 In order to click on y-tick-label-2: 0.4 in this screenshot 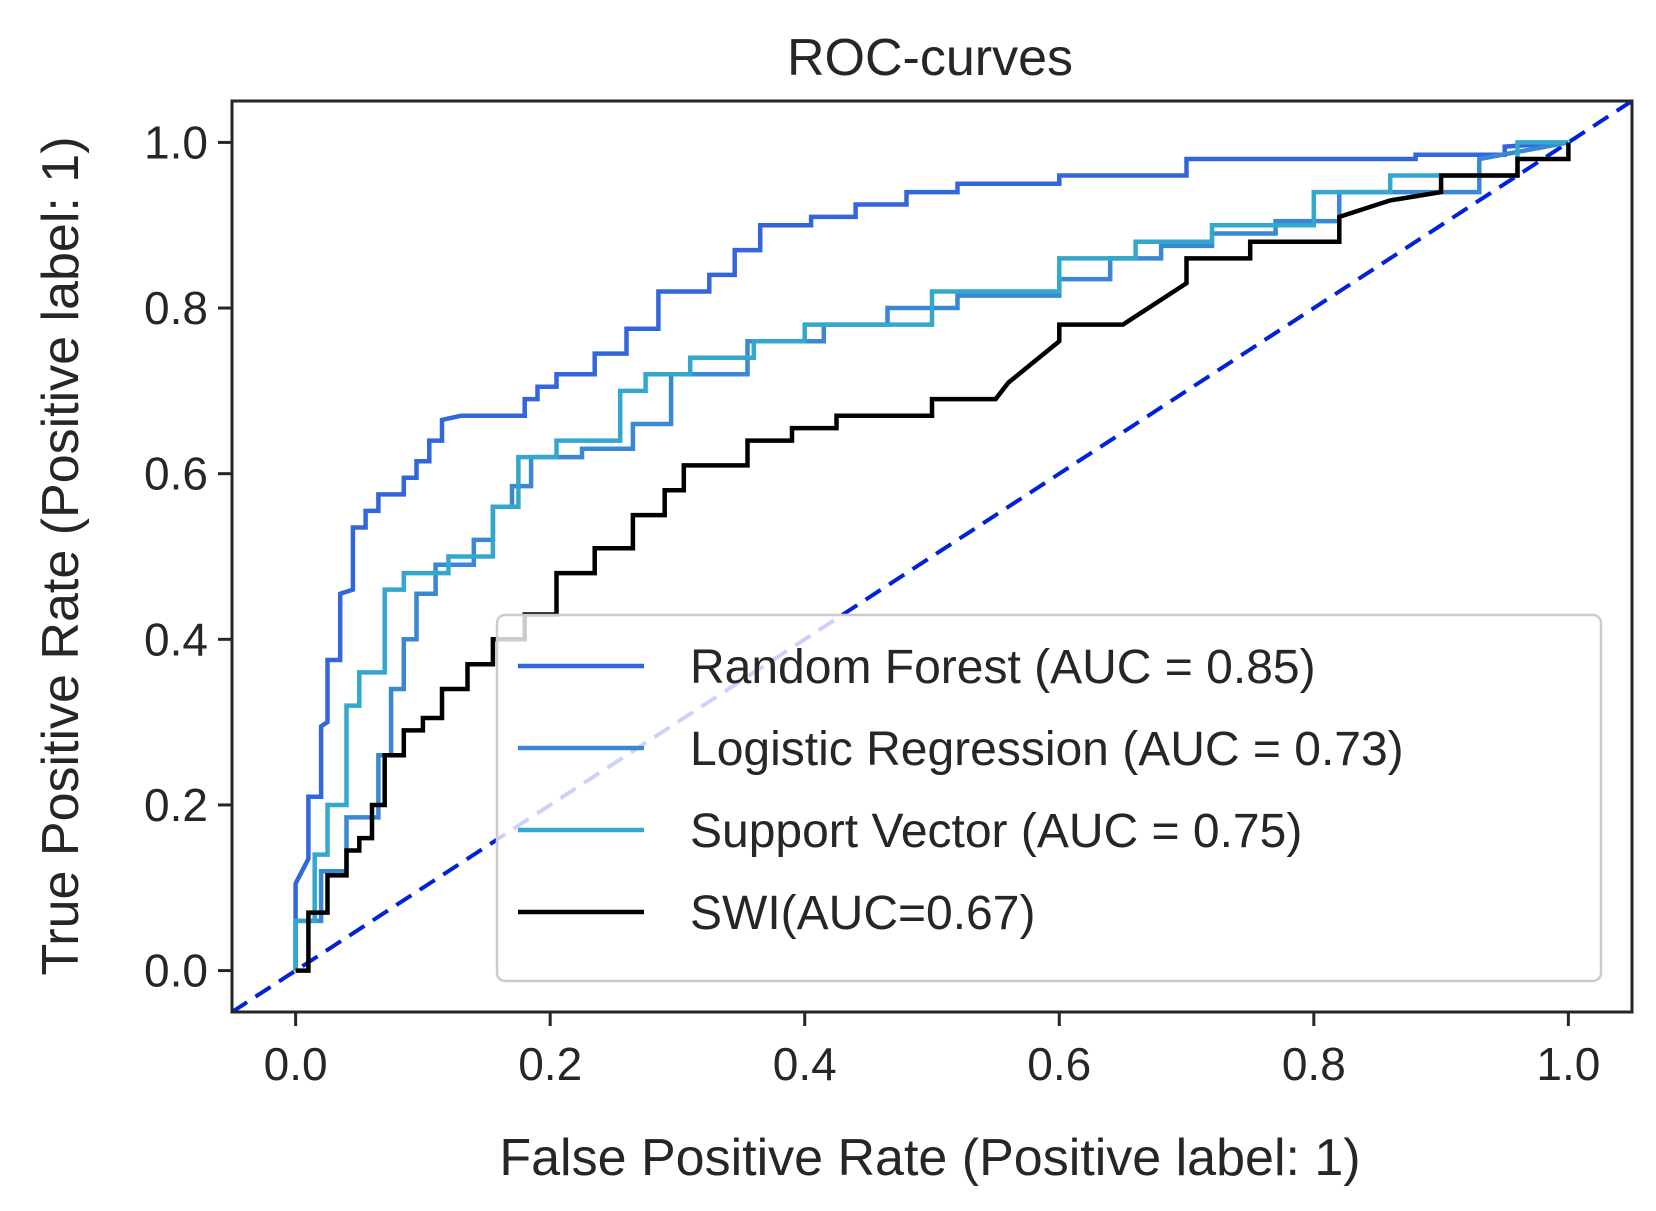, I will do `click(176, 639)`.